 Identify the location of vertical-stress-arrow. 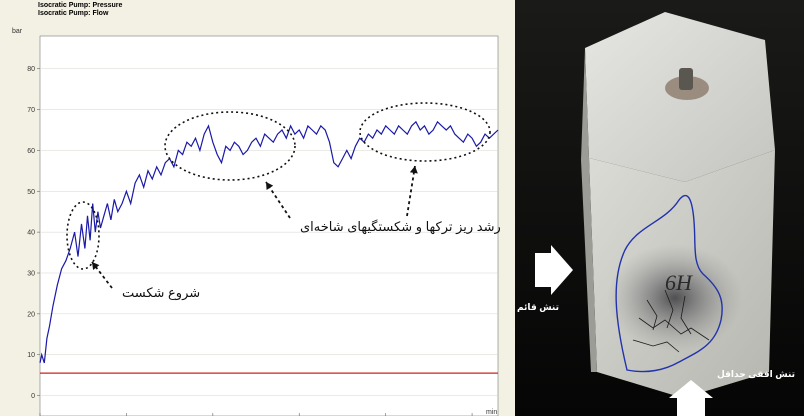
(554, 270).